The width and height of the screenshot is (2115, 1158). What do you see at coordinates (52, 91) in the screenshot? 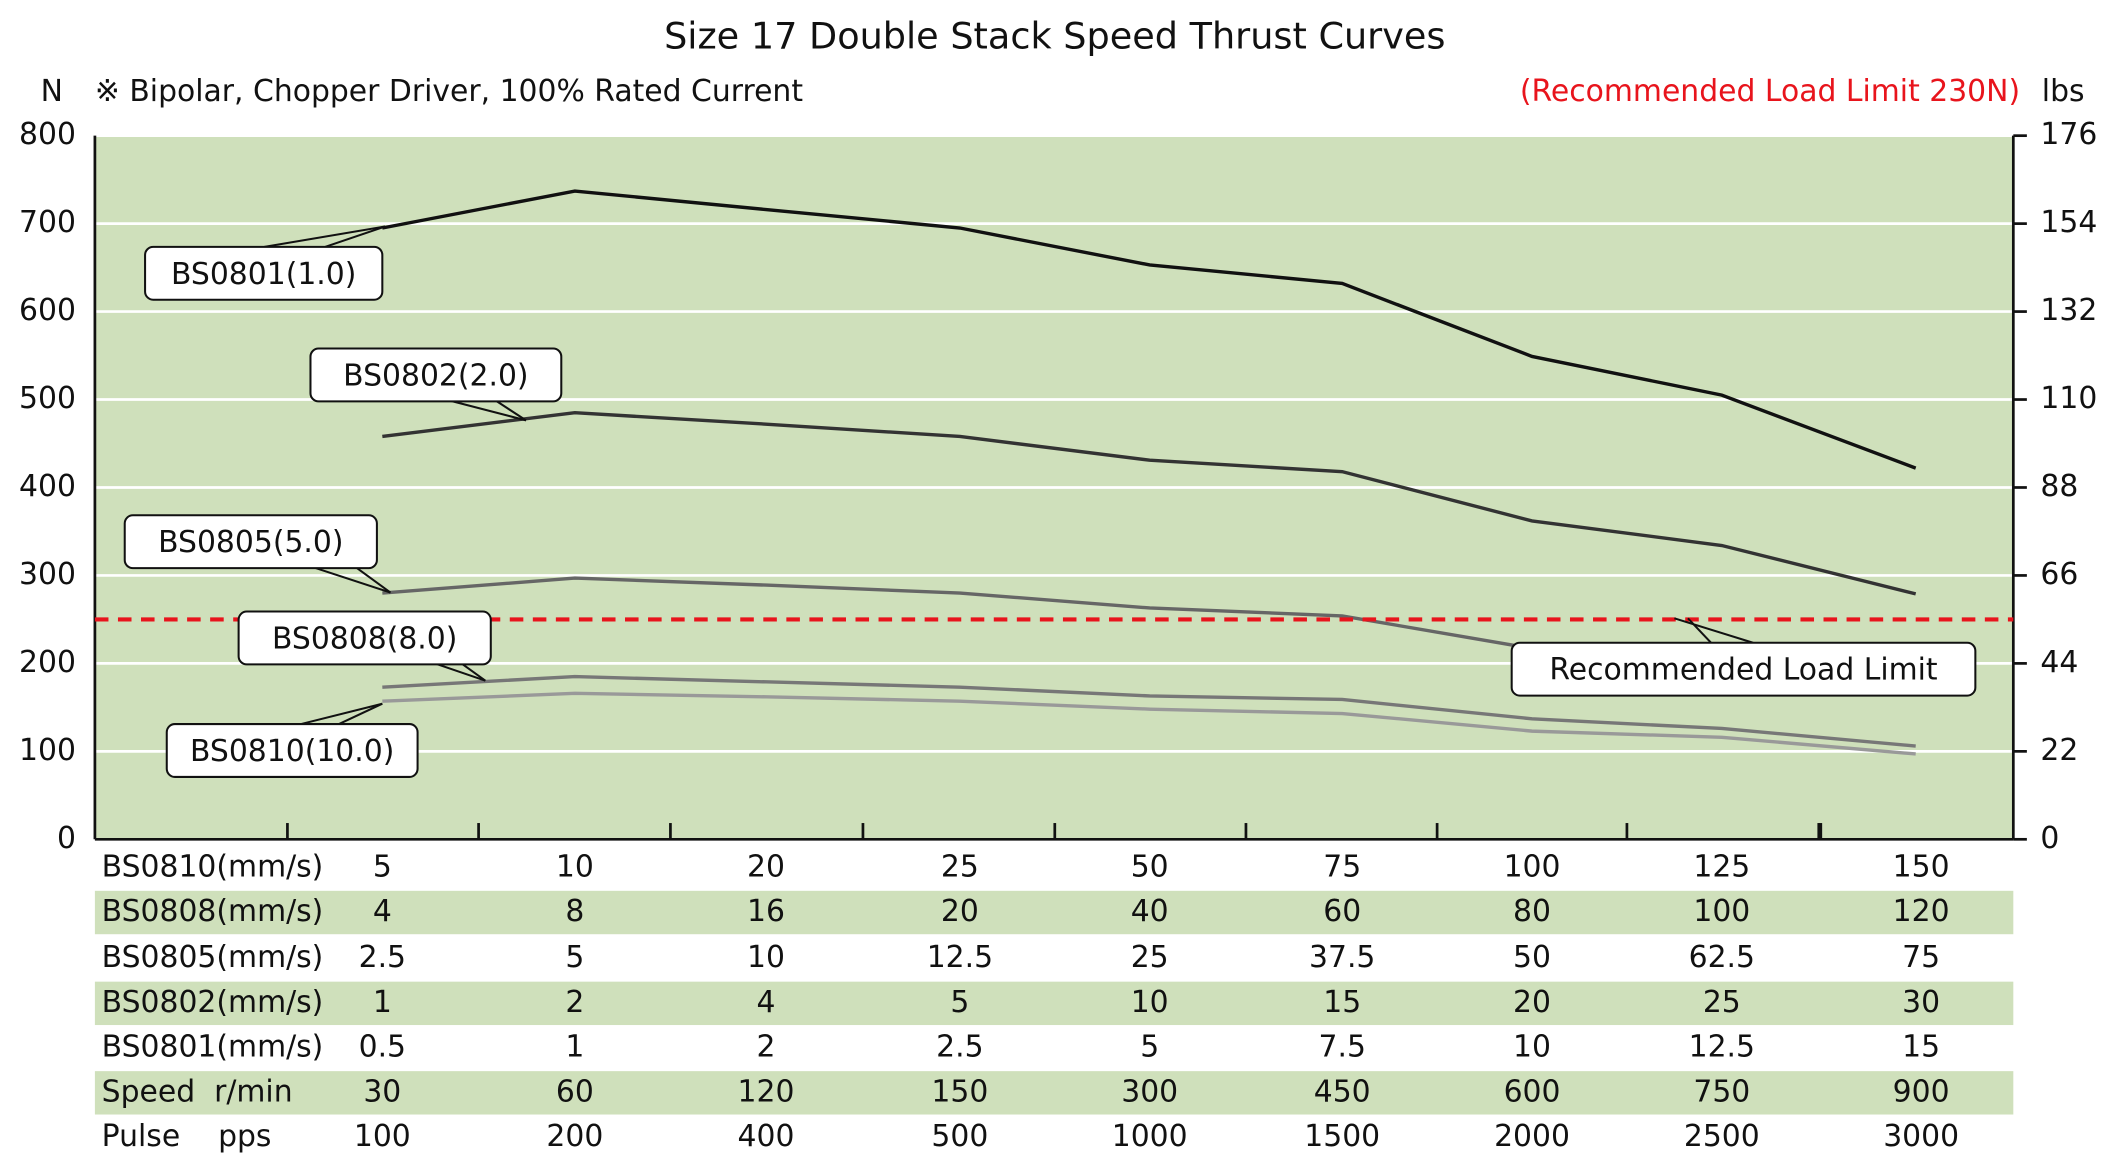
I see `y-axis-label: N` at bounding box center [52, 91].